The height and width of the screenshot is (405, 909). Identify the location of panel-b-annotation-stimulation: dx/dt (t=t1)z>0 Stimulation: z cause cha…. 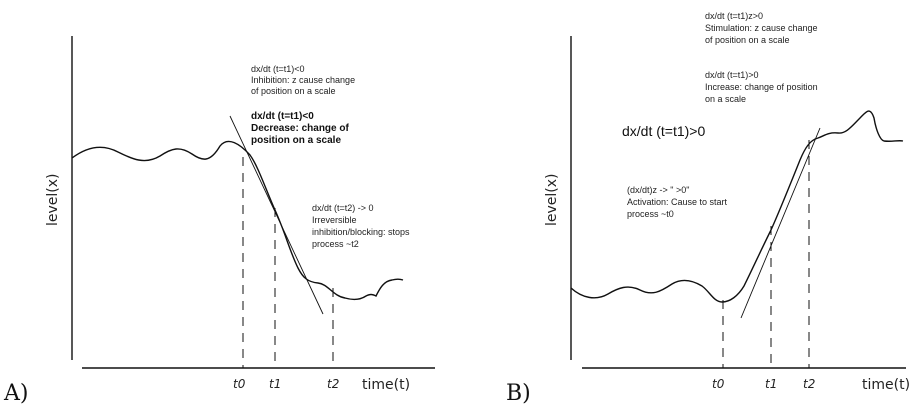
(761, 28).